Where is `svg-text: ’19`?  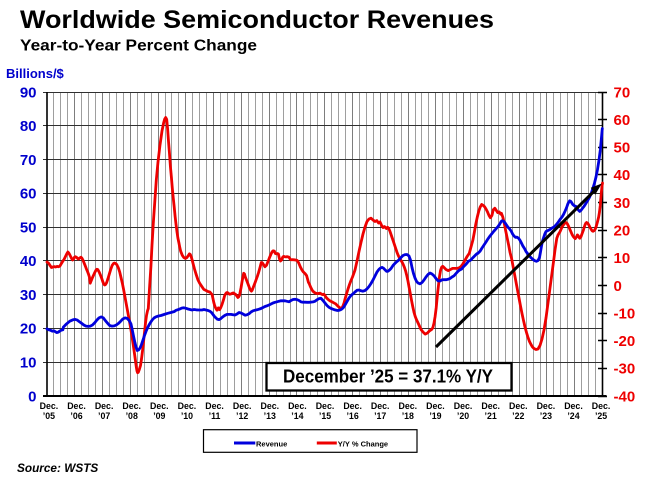
svg-text: ’19 is located at coordinates (435, 416).